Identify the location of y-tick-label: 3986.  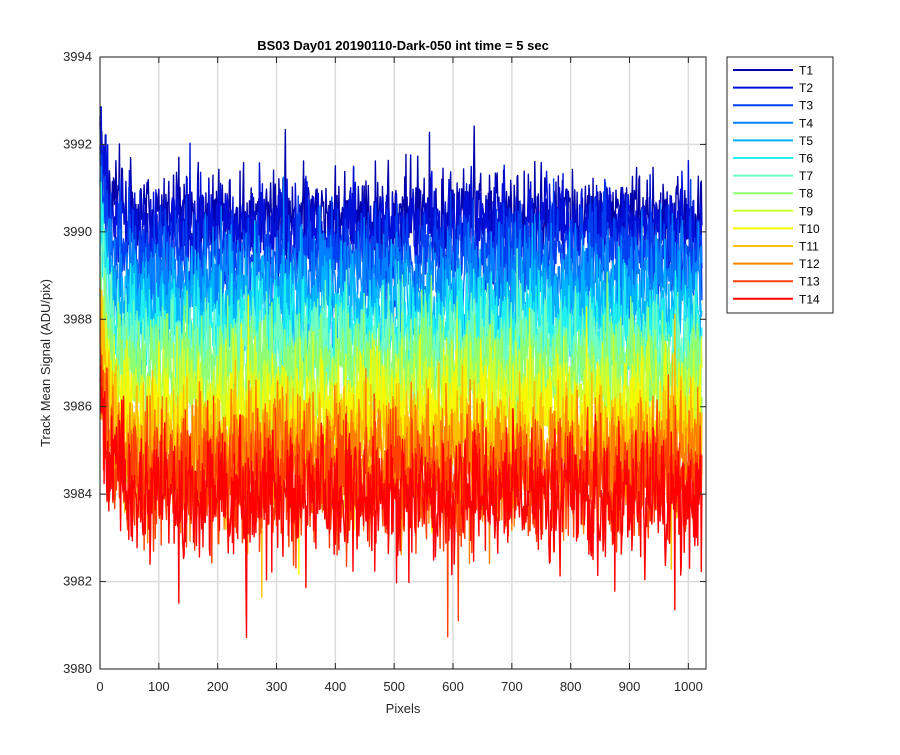
(77, 406).